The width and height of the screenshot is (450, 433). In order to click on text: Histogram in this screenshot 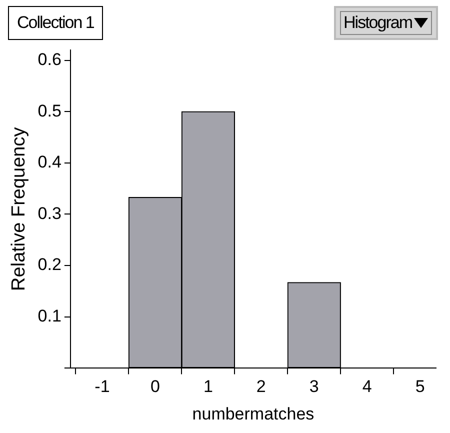, I will do `click(386, 23)`.